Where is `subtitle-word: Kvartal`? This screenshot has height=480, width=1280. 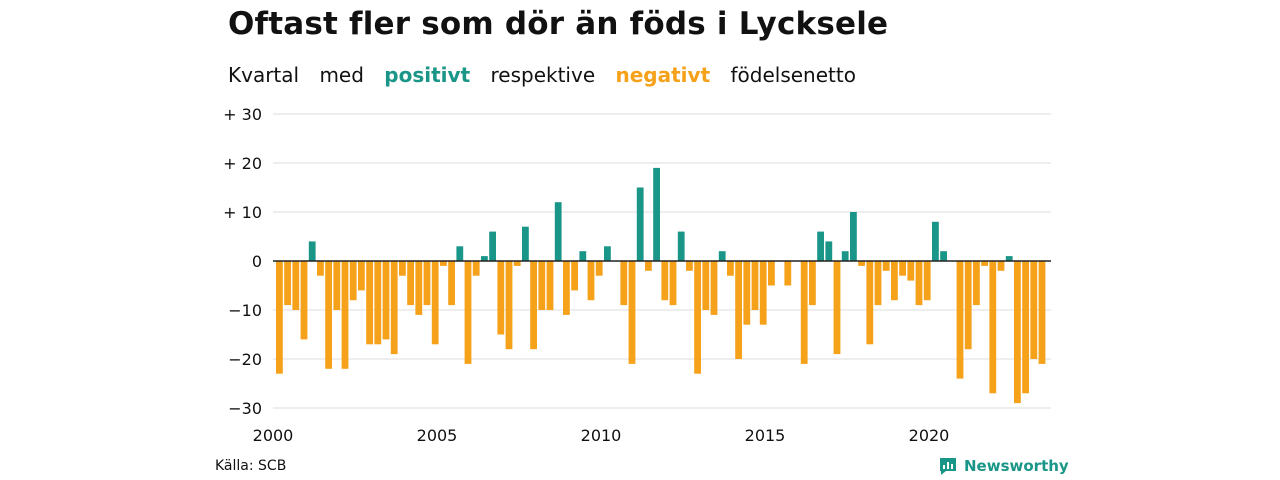
subtitle-word: Kvartal is located at coordinates (264, 75).